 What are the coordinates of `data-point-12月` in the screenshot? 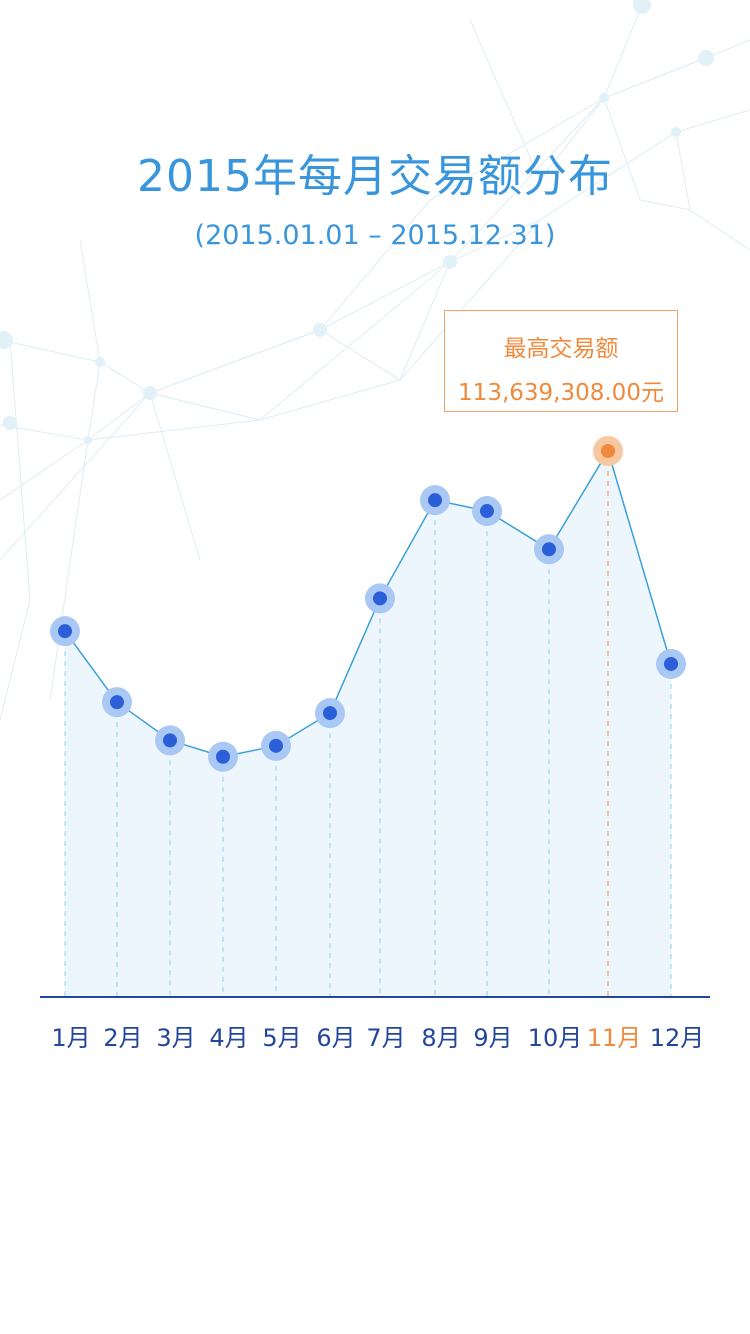 It's located at (671, 663).